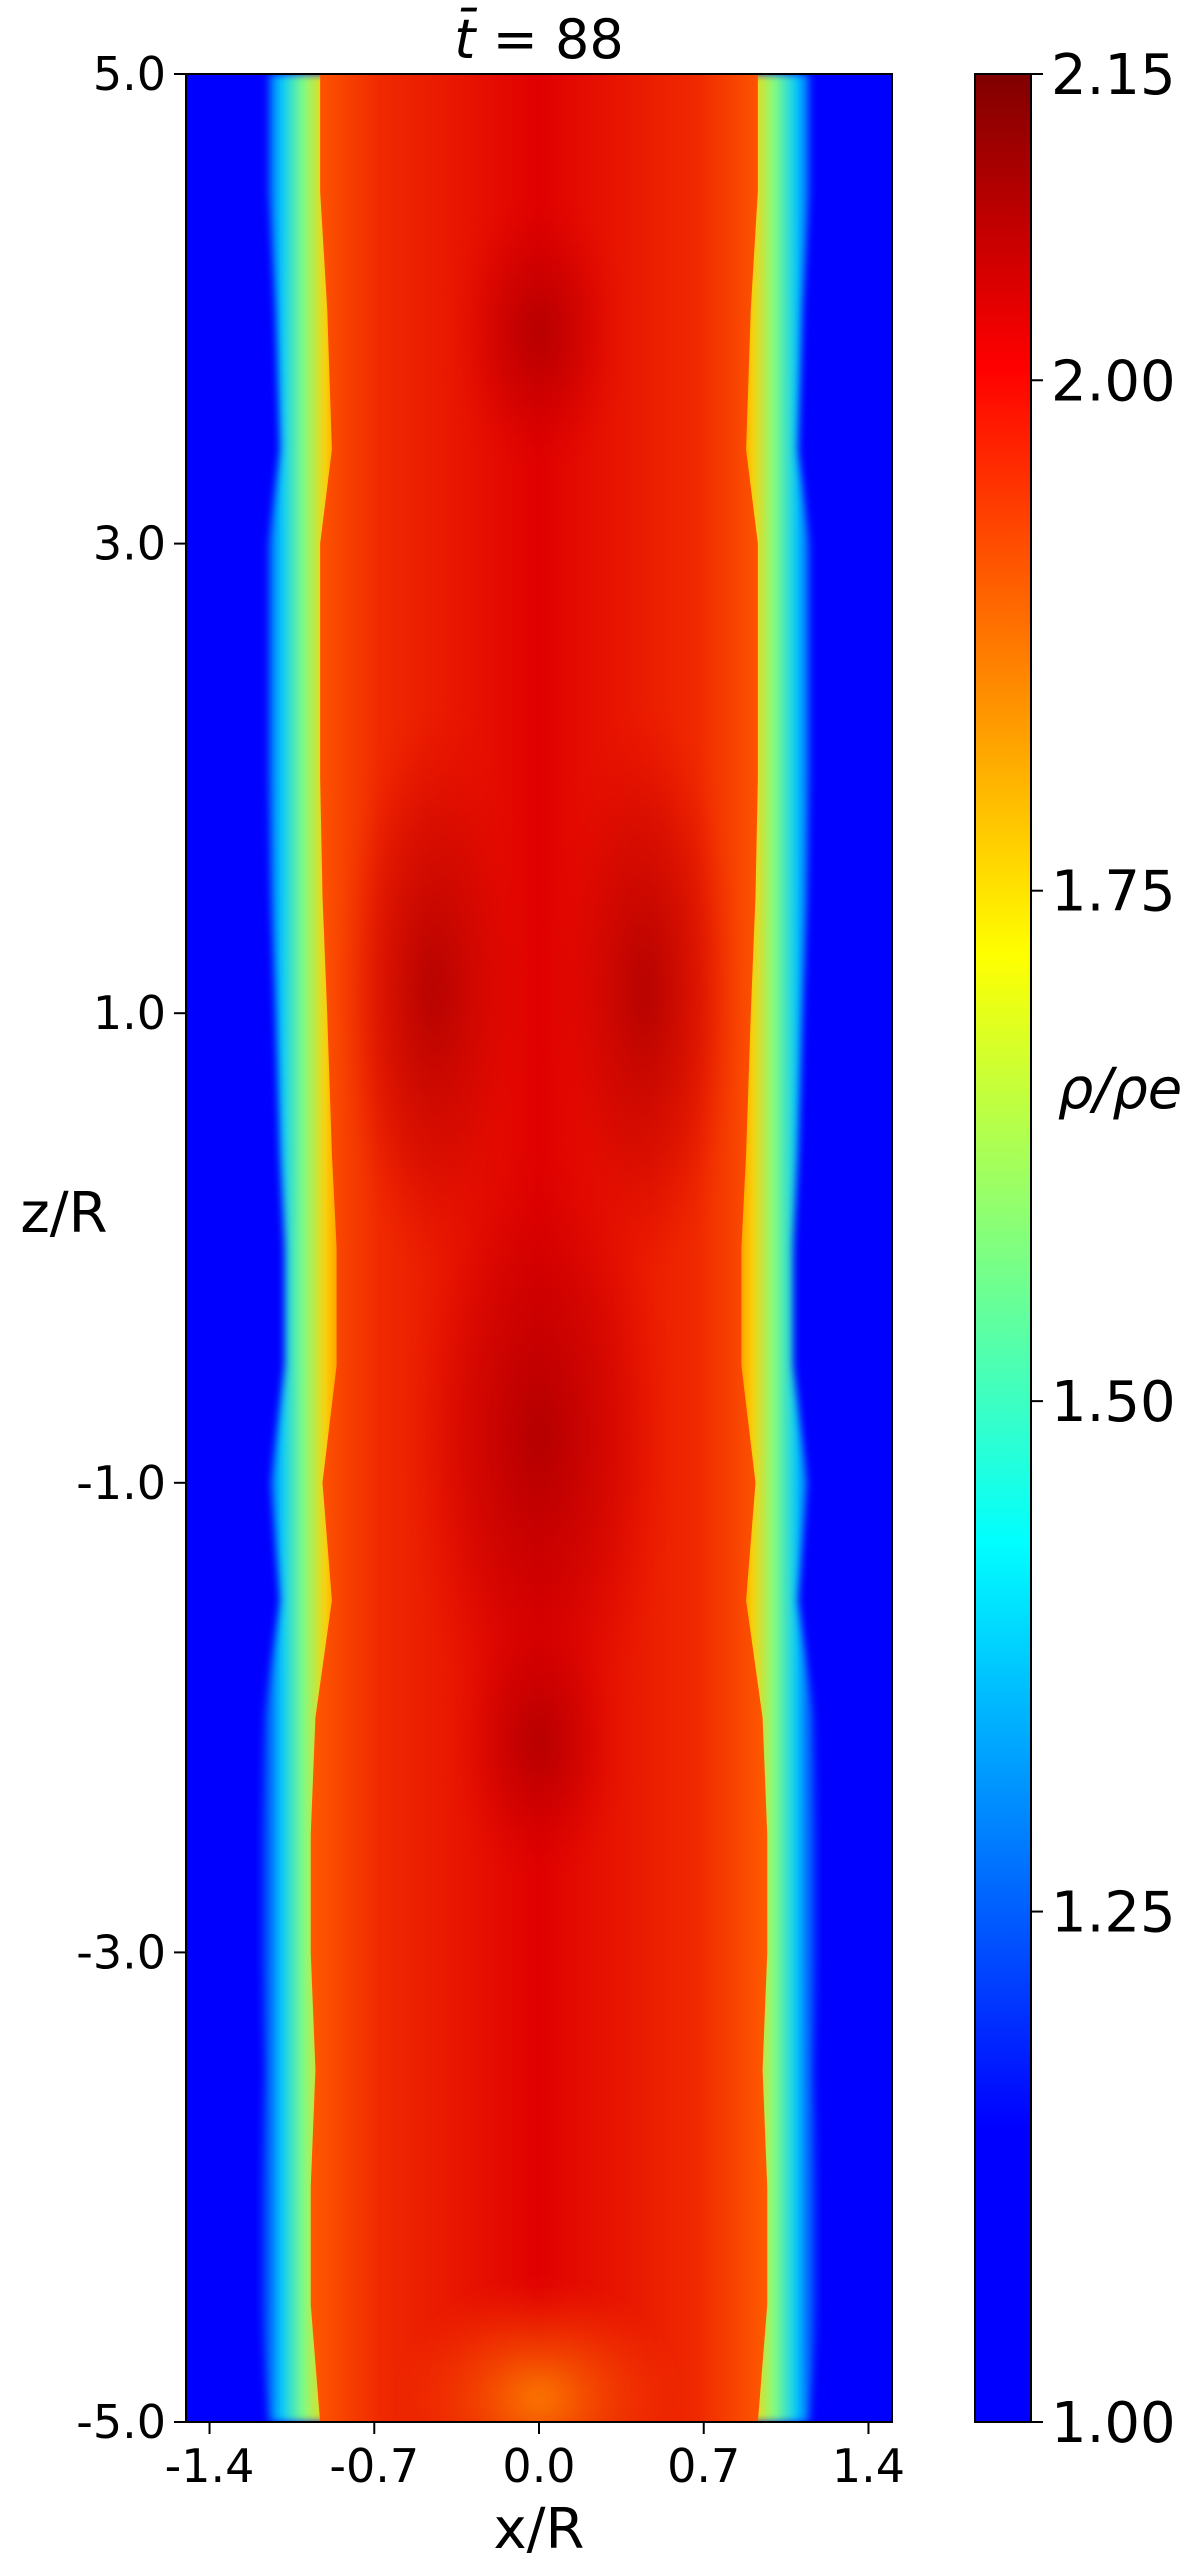 This screenshot has height=2574, width=1200. Describe the element at coordinates (1120, 1089) in the screenshot. I see `colorbar-label: ρ/ρe` at that location.